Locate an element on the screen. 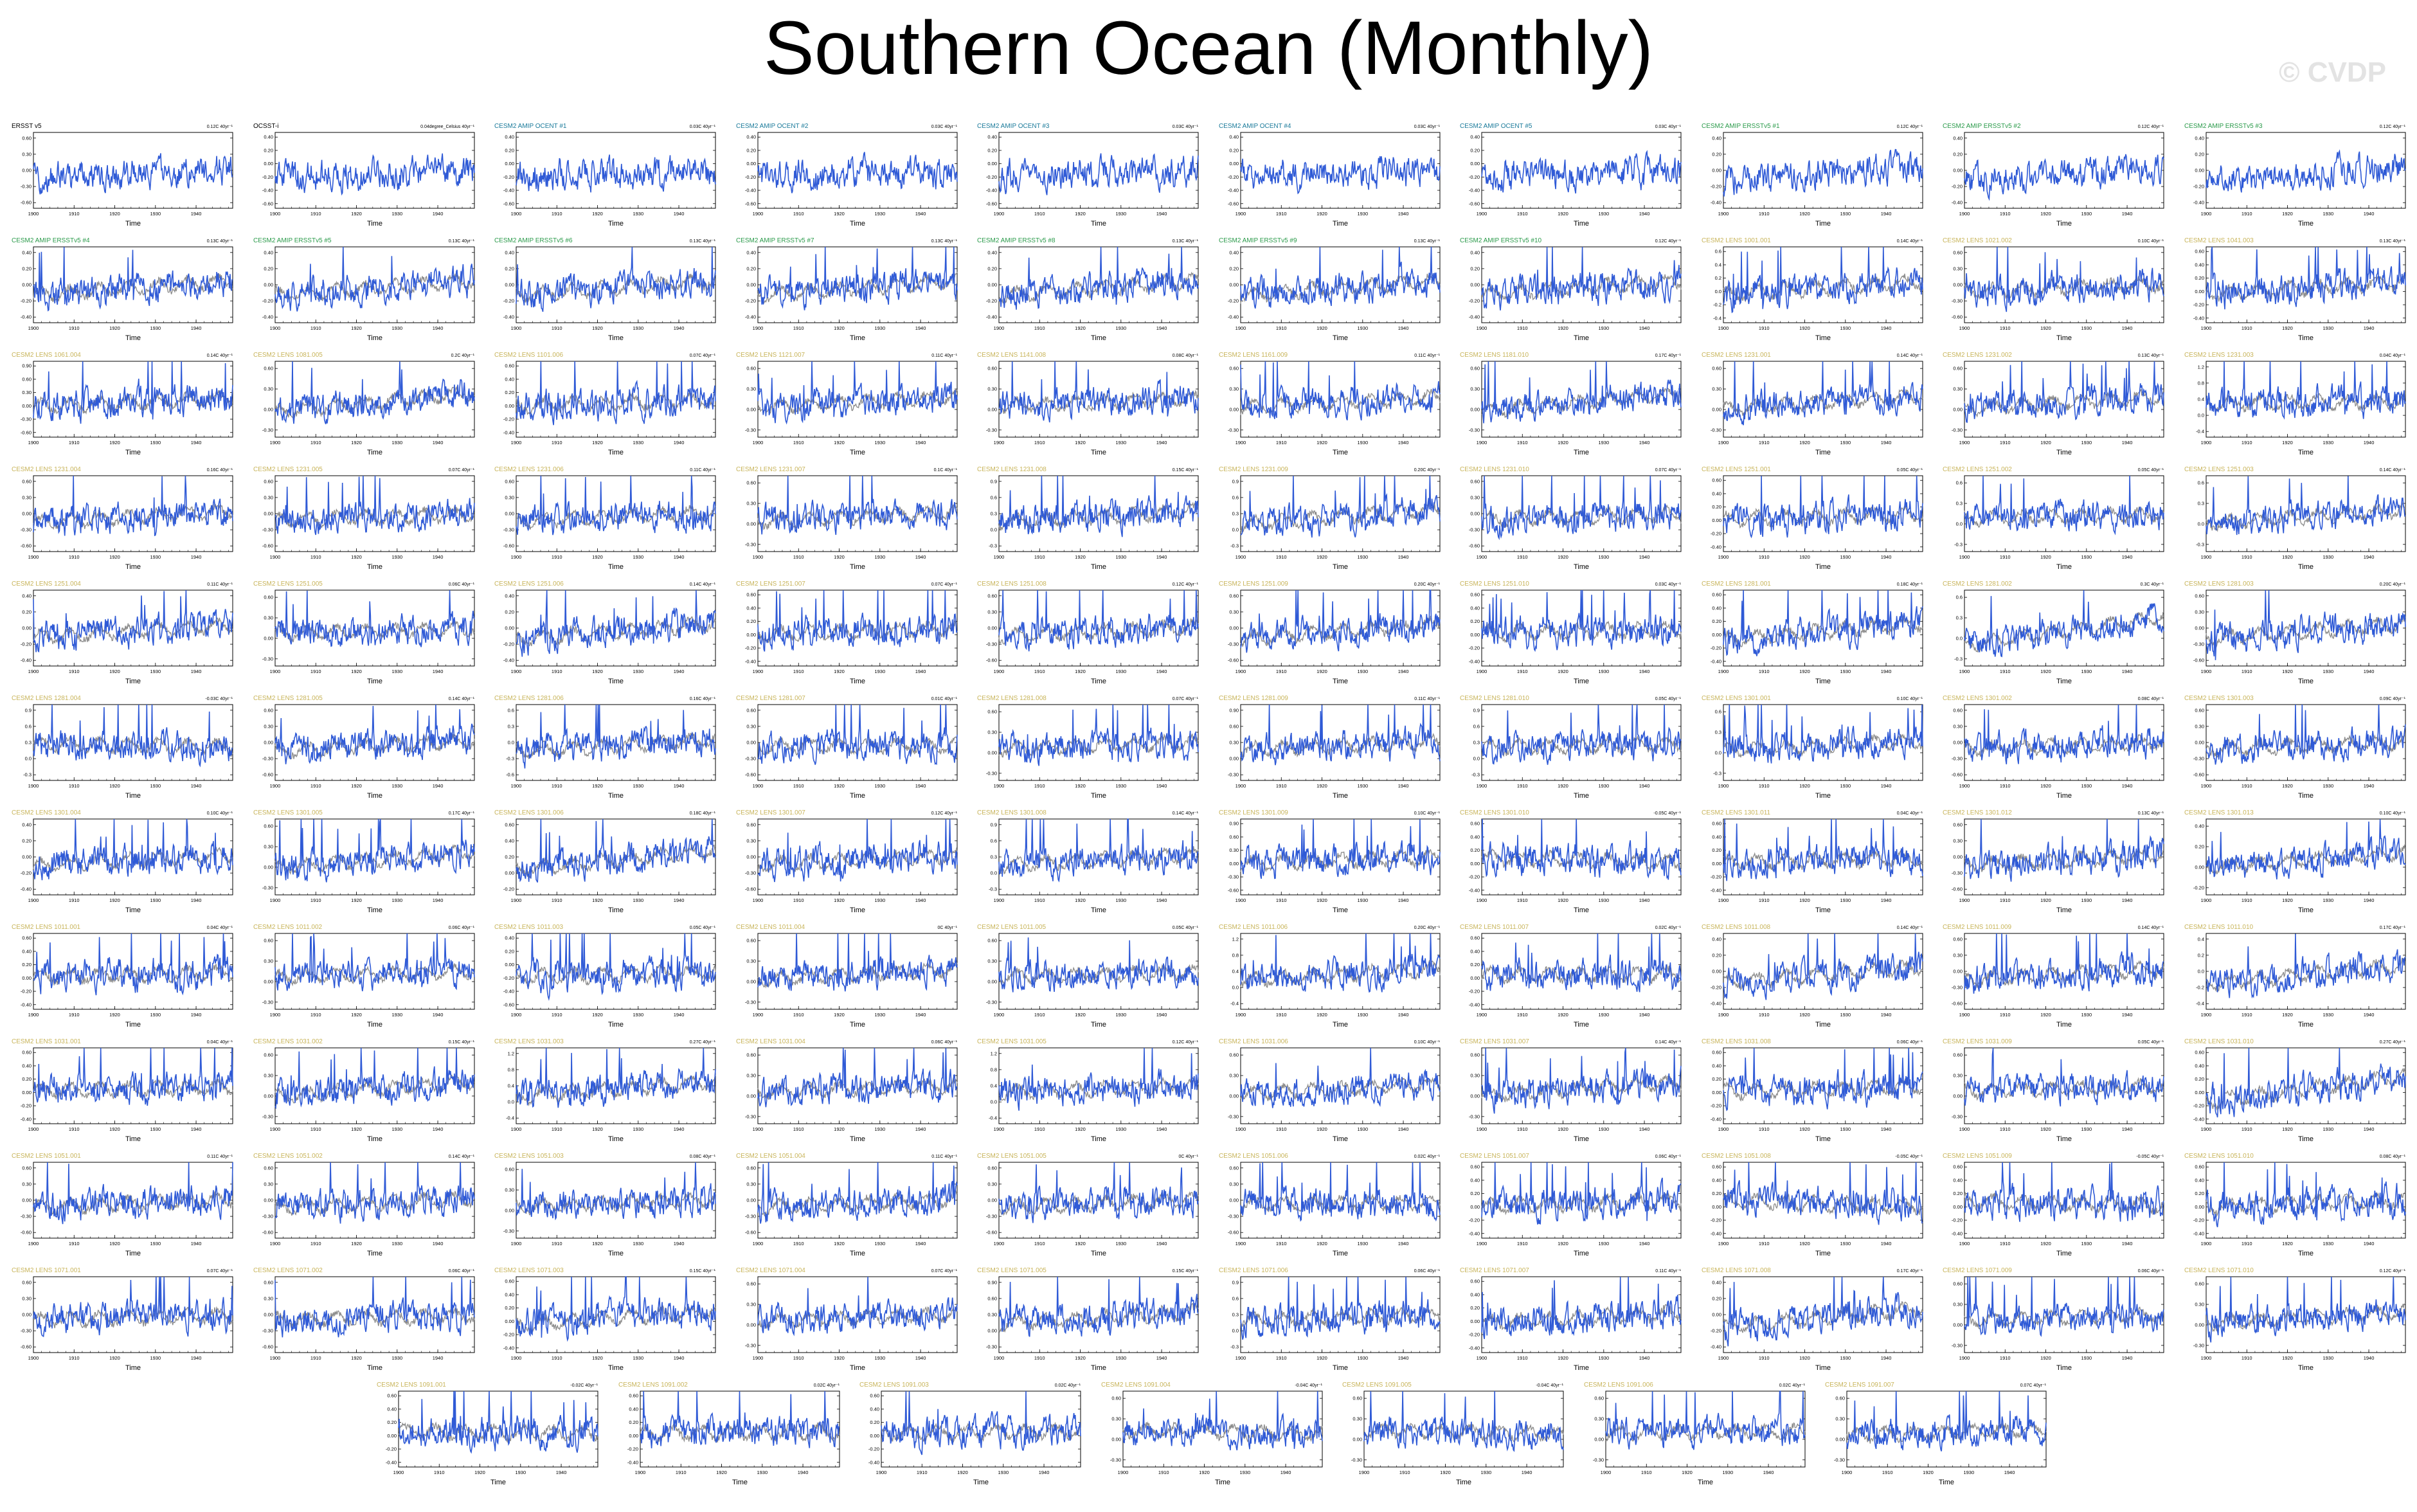 The width and height of the screenshot is (2417, 1512). ensemble-mean-line is located at coordinates (857, 402).